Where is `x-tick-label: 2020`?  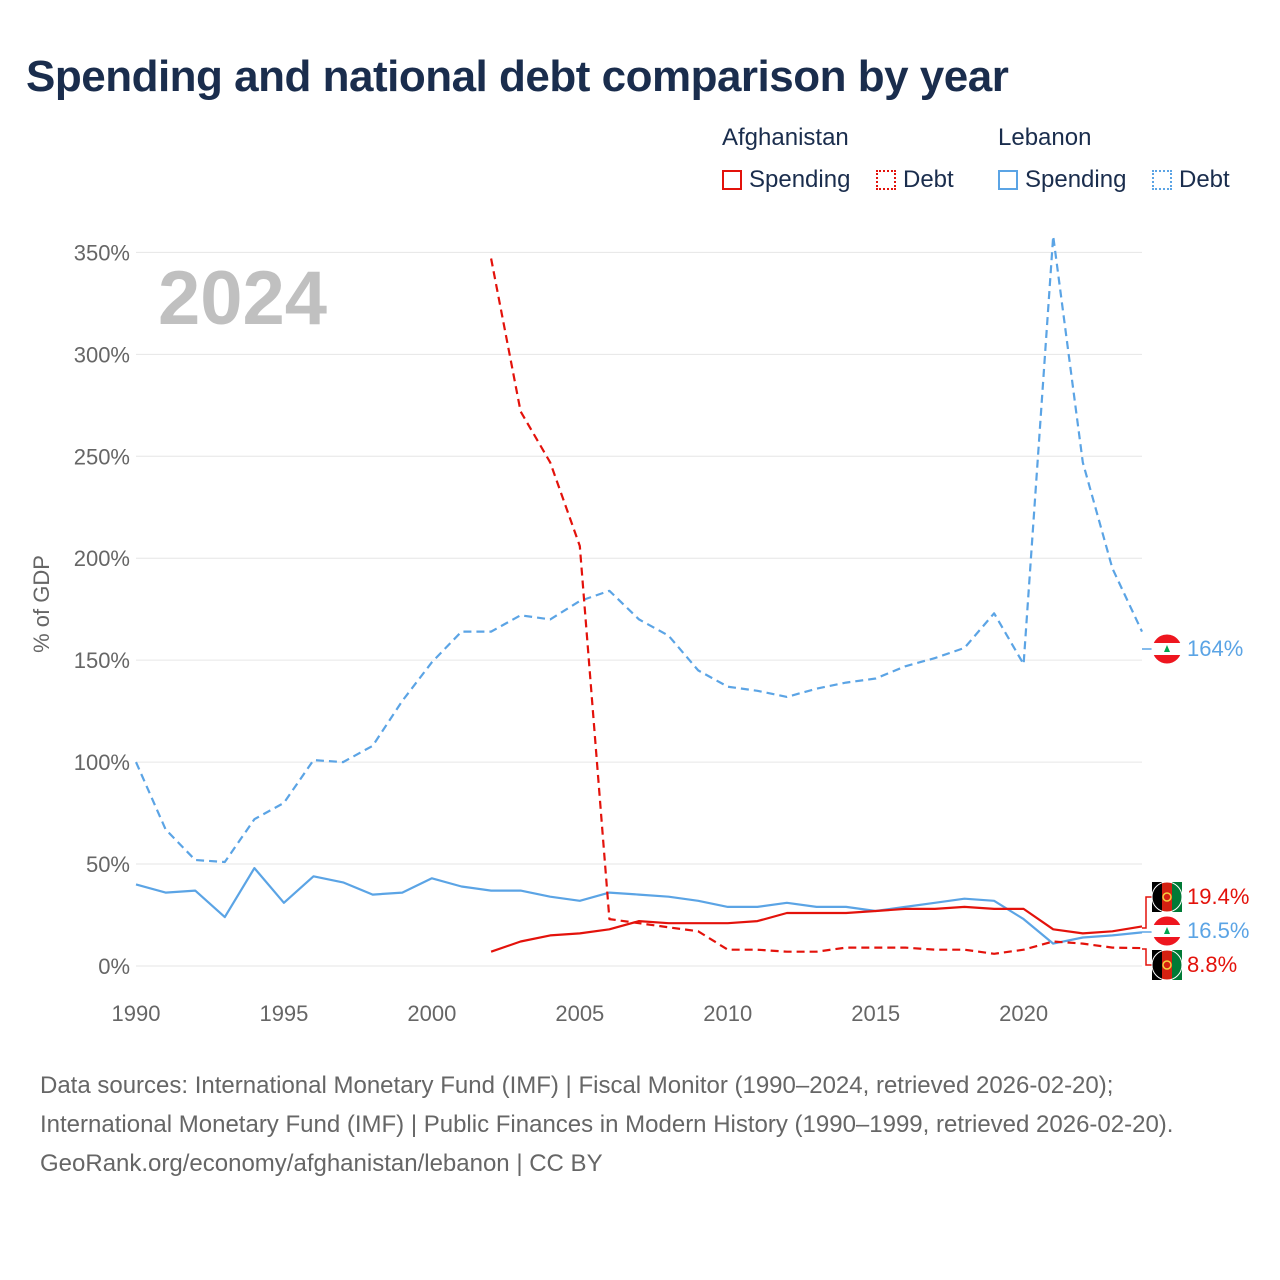
x-tick-label: 2020 is located at coordinates (1023, 1013).